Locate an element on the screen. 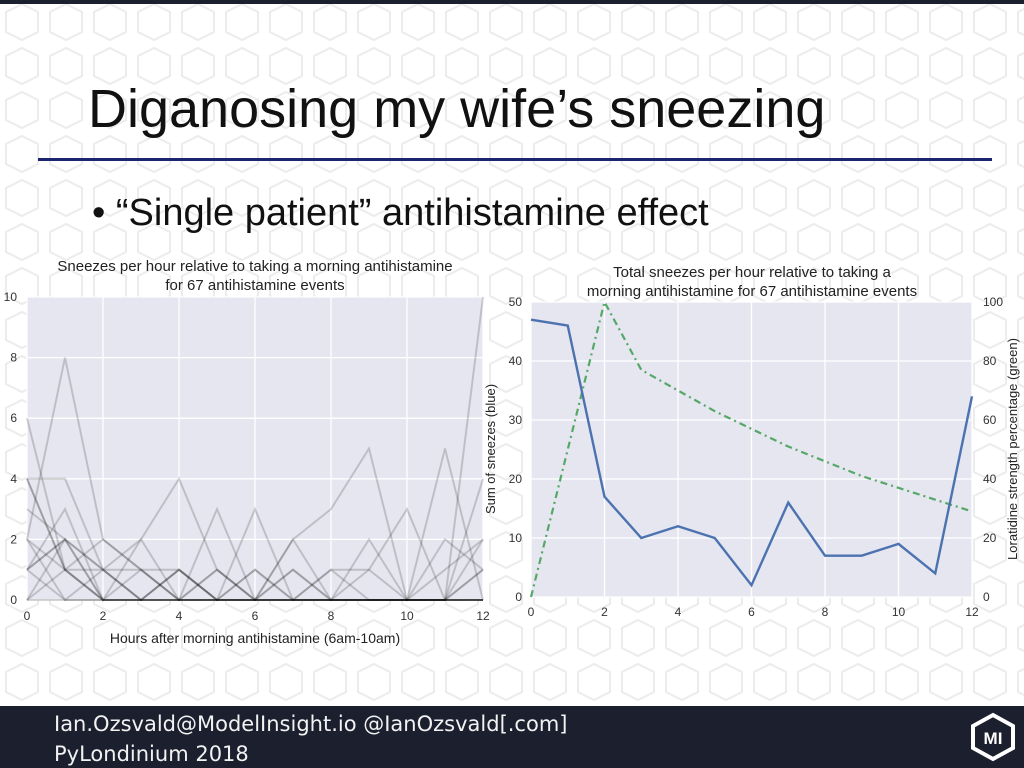 The width and height of the screenshot is (1024, 768). chart1-x-tick-label: 2 is located at coordinates (103, 616).